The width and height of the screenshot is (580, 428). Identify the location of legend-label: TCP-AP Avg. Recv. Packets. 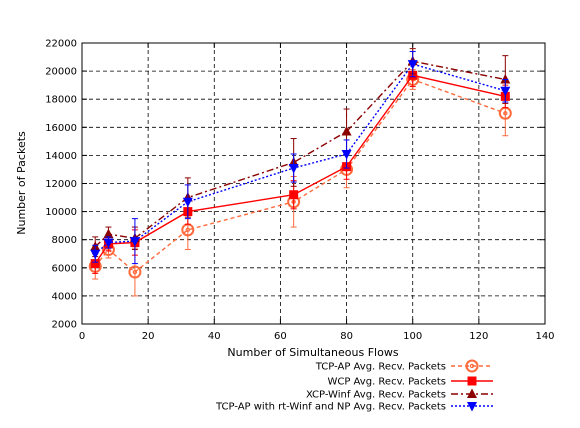
(380, 367).